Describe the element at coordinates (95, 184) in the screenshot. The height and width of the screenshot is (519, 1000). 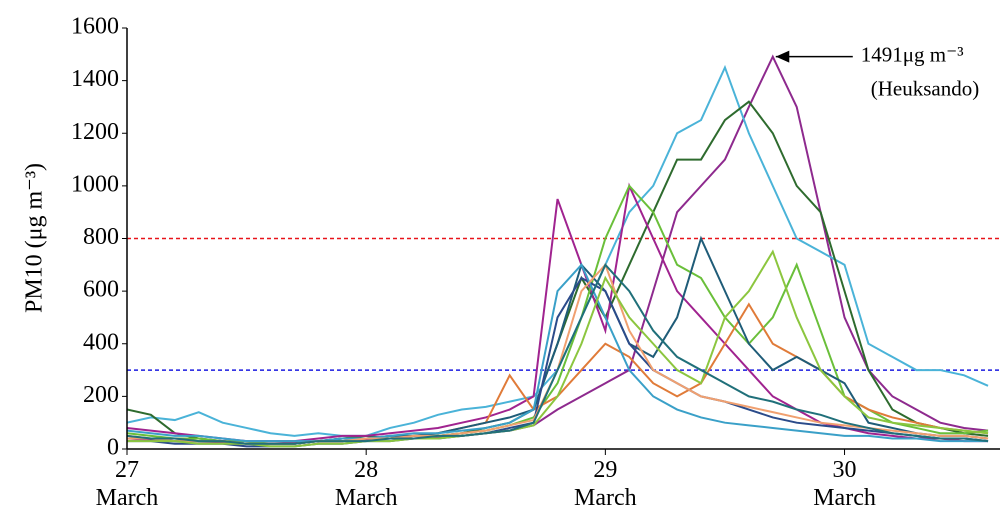
I see `y-tick-label: 1000` at that location.